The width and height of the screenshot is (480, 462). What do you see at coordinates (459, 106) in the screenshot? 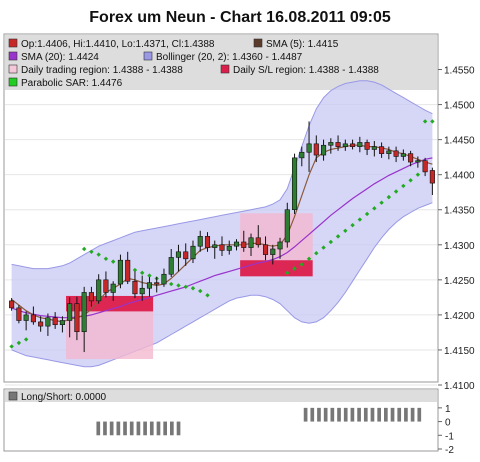
I see `price-tick-label: 1.4500` at bounding box center [459, 106].